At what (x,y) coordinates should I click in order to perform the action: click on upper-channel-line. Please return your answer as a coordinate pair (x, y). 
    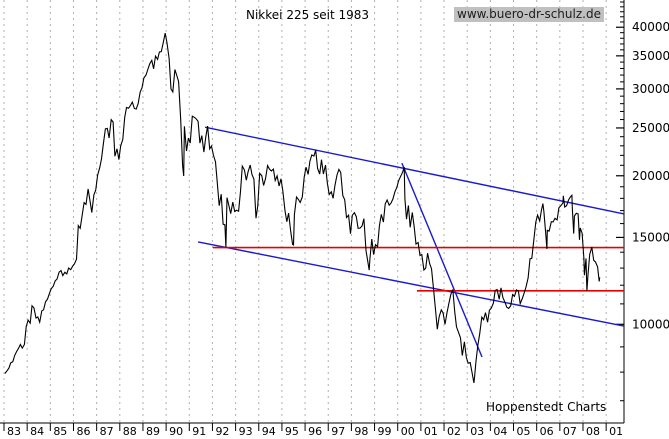
    Looking at the image, I should click on (414, 170).